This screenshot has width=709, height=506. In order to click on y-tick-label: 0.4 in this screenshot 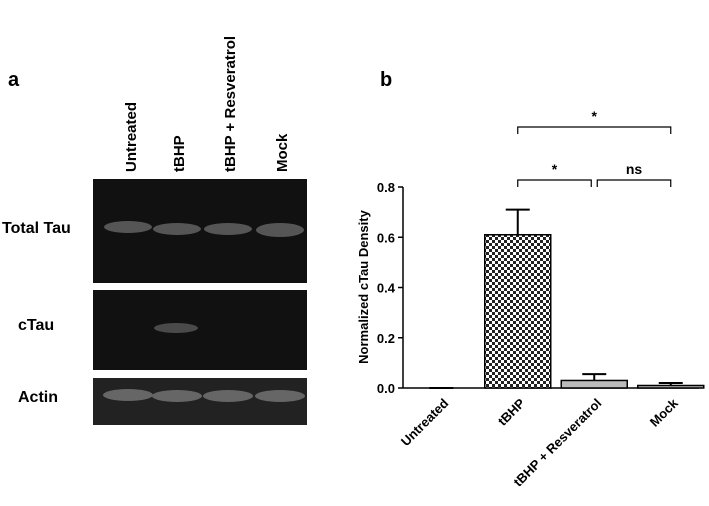, I will do `click(386, 288)`.